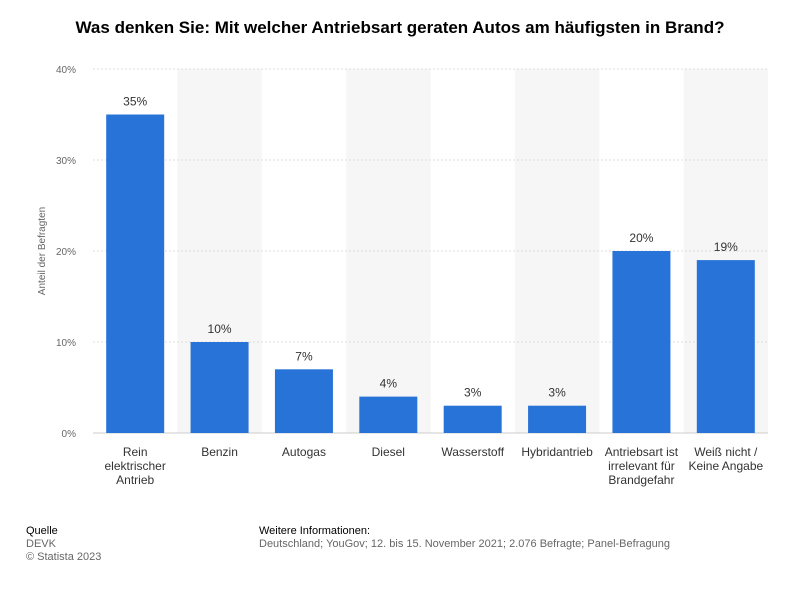 This screenshot has height=594, width=800. I want to click on x-tick-label: Autogas, so click(304, 452).